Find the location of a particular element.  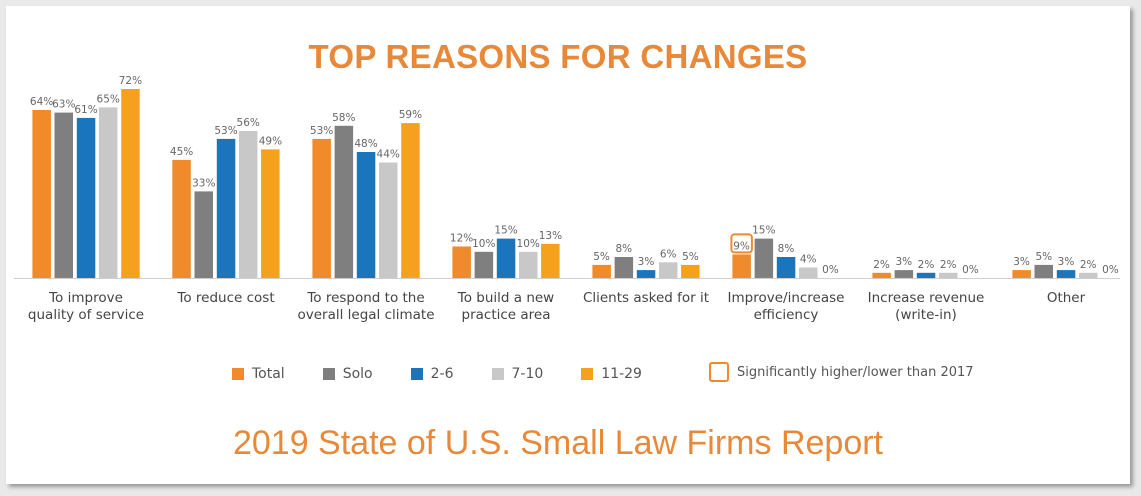

bar-5-total is located at coordinates (741, 266).